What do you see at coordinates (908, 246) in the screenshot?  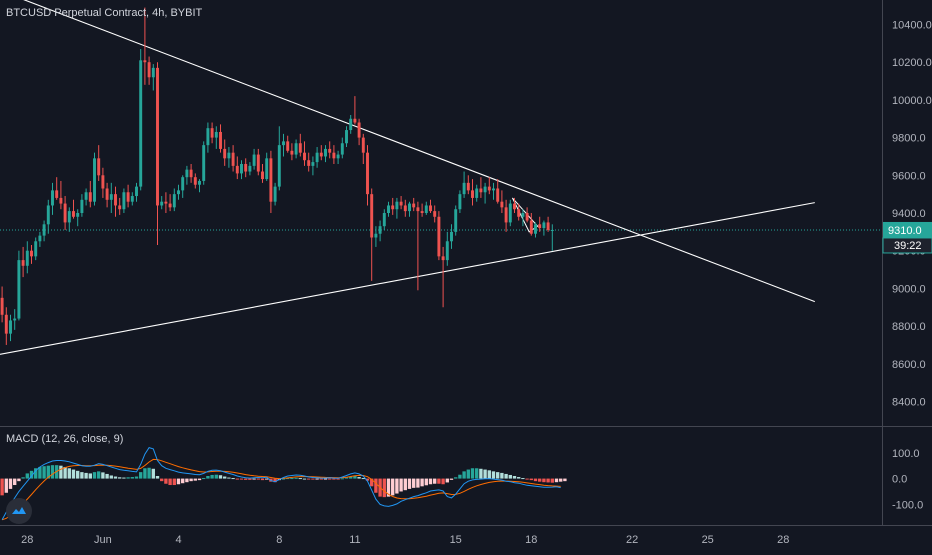 I see `countdown-value: 39:22` at bounding box center [908, 246].